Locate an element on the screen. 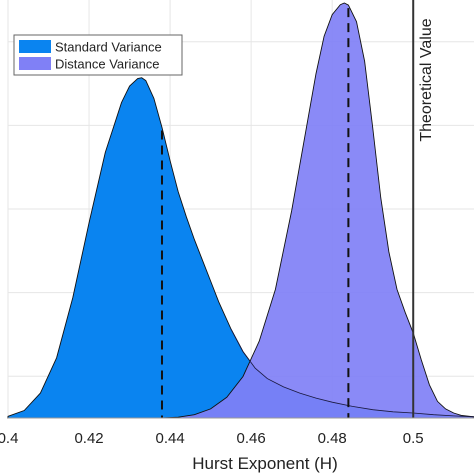 Image resolution: width=474 pixels, height=474 pixels. legend-swatch-distance-variance is located at coordinates (35, 63).